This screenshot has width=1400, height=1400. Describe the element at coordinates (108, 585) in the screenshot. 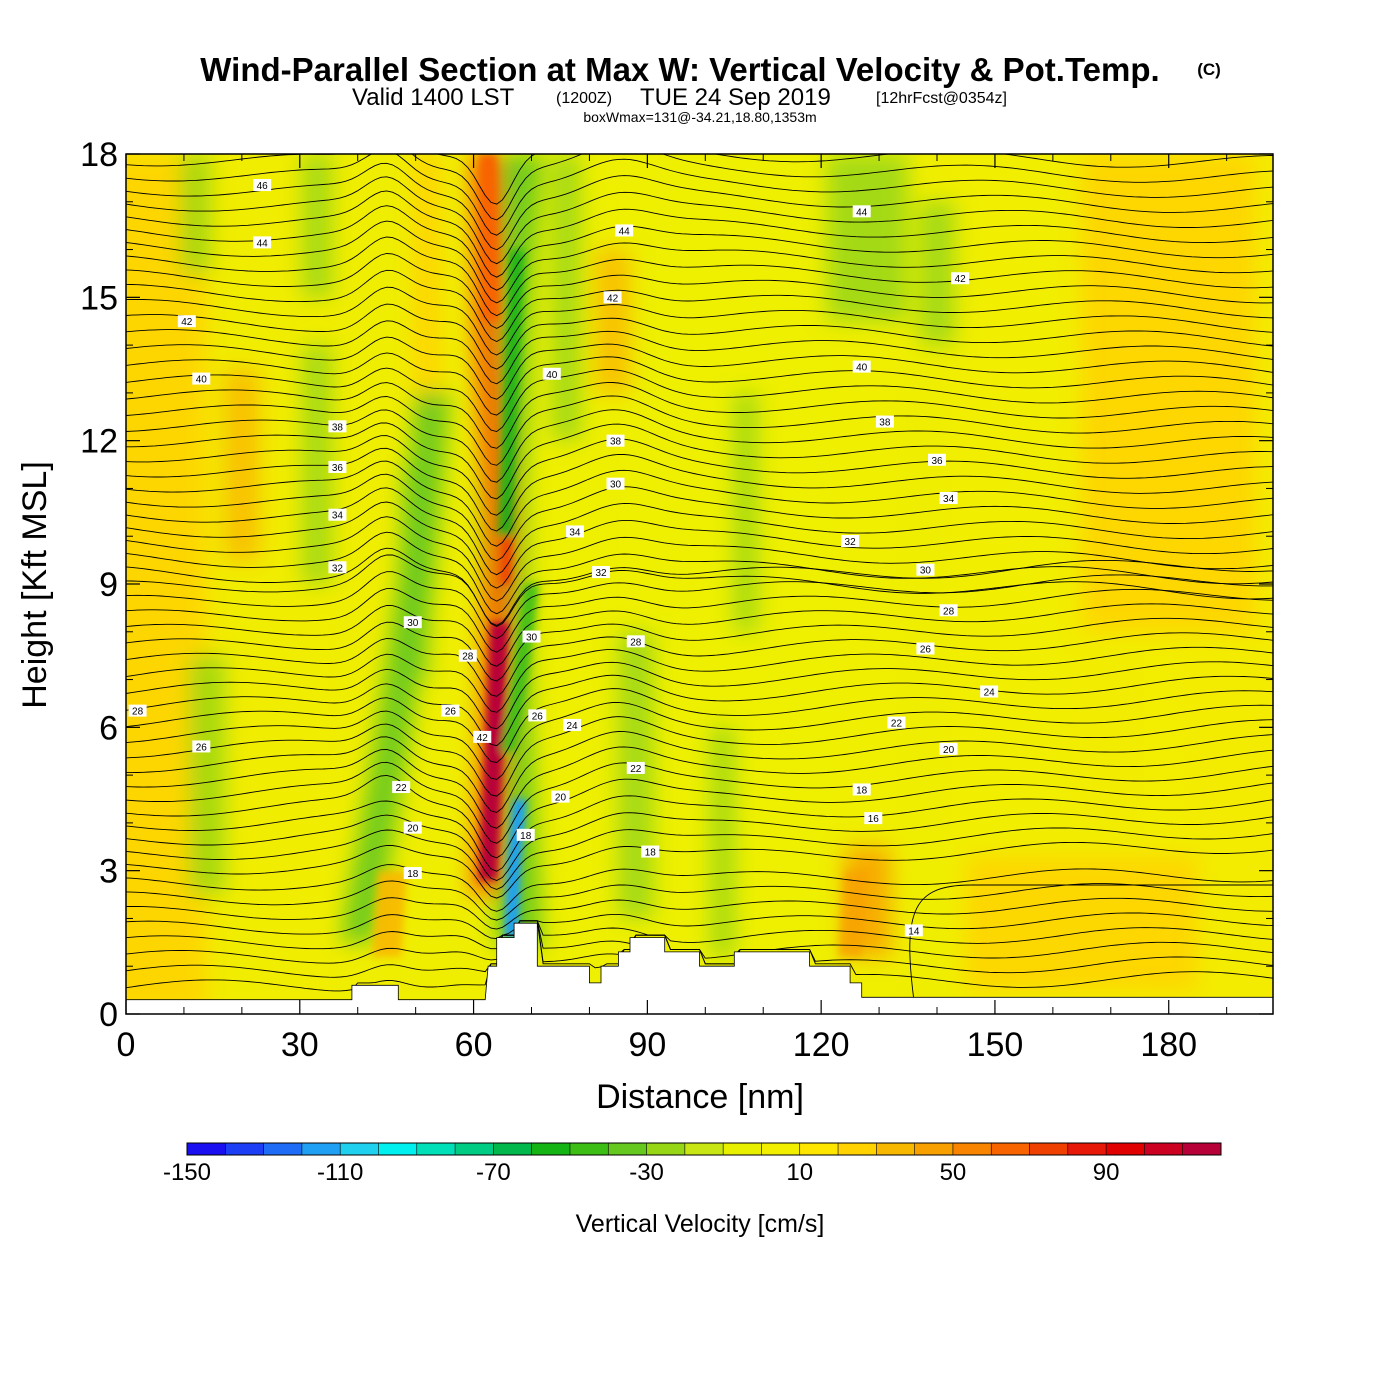

I see `y-tick-label: 9` at that location.